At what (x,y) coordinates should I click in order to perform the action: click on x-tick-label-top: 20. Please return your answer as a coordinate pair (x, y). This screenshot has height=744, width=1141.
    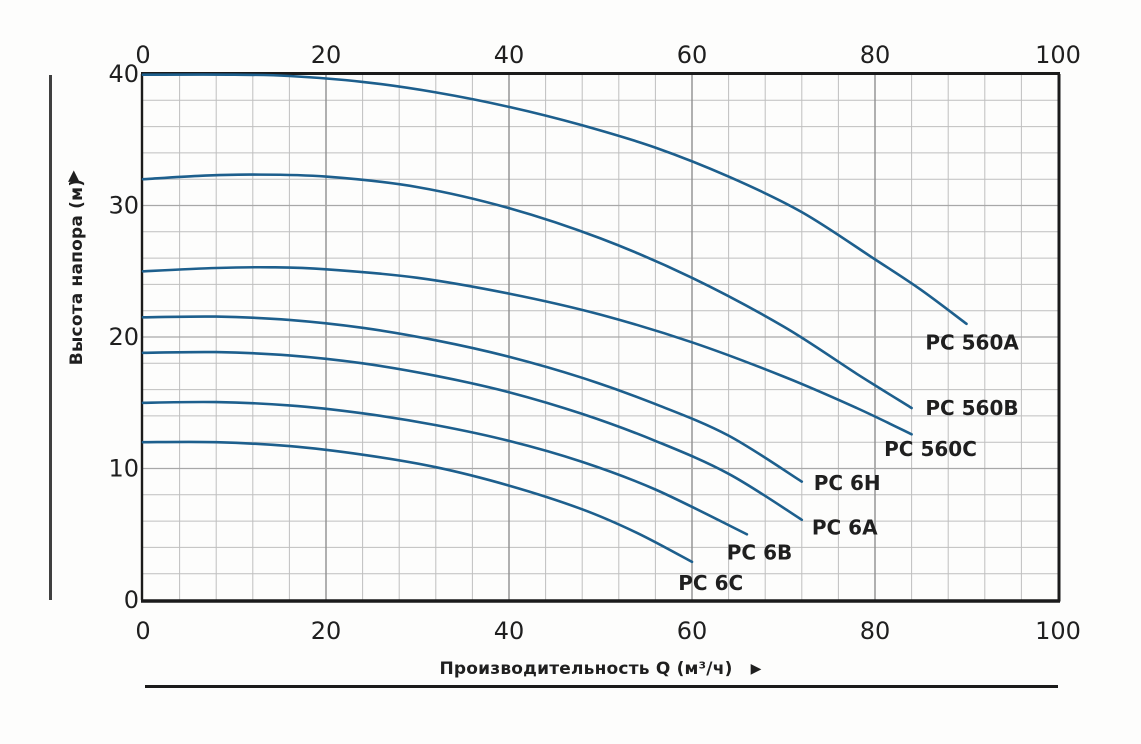
    Looking at the image, I should click on (326, 55).